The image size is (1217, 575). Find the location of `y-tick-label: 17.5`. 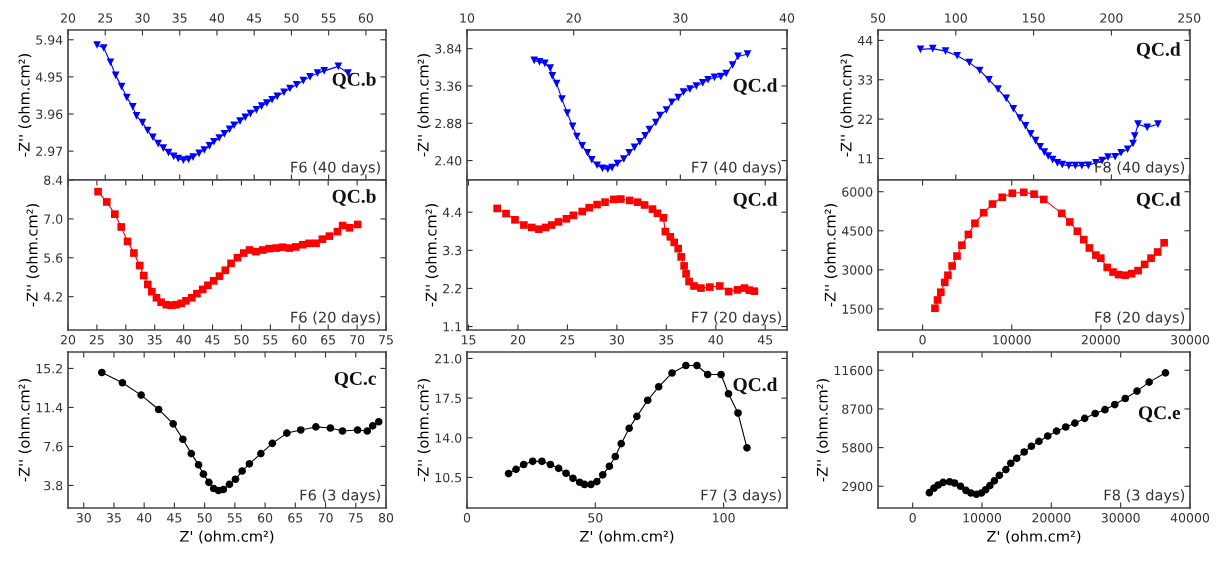

y-tick-label: 17.5 is located at coordinates (448, 398).